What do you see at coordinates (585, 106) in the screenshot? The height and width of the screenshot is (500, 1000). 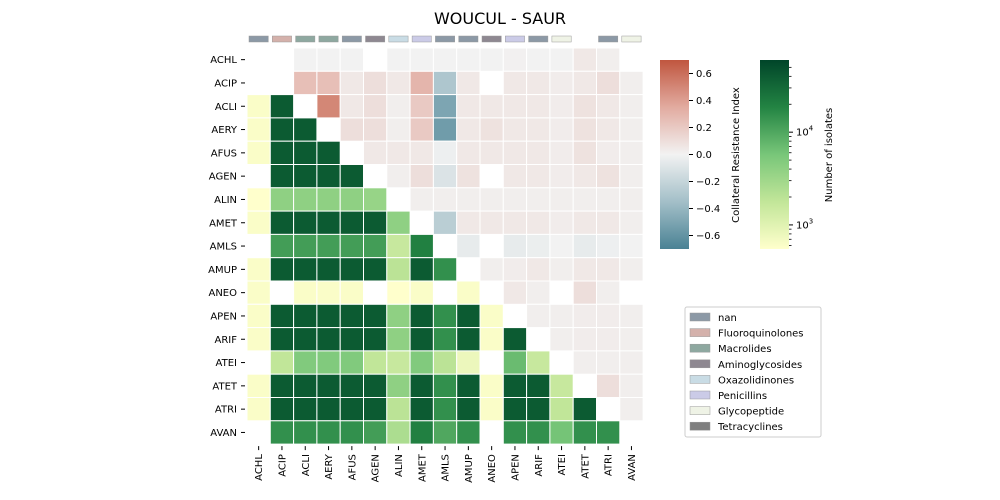 I see `cell-acli-atet` at bounding box center [585, 106].